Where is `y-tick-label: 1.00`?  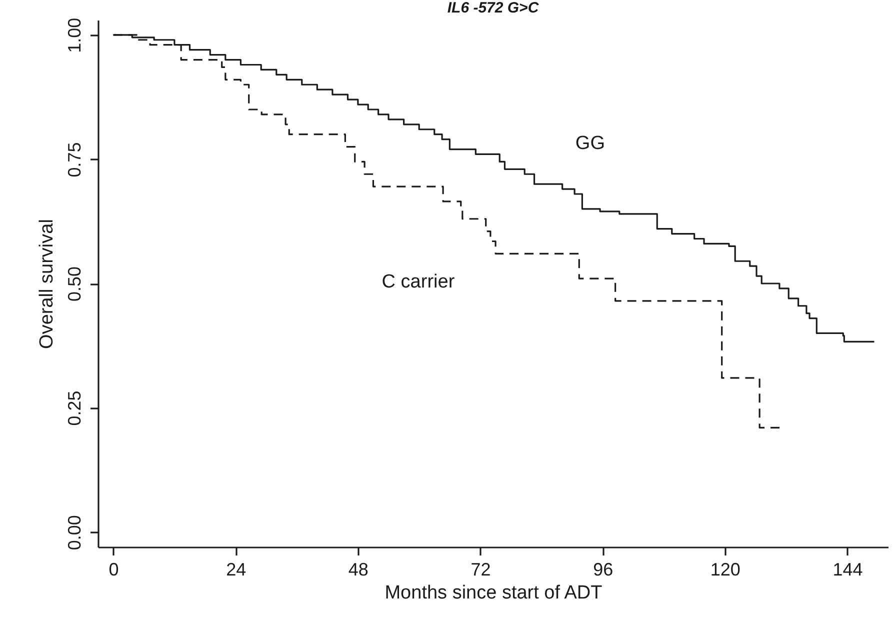 y-tick-label: 1.00 is located at coordinates (74, 35).